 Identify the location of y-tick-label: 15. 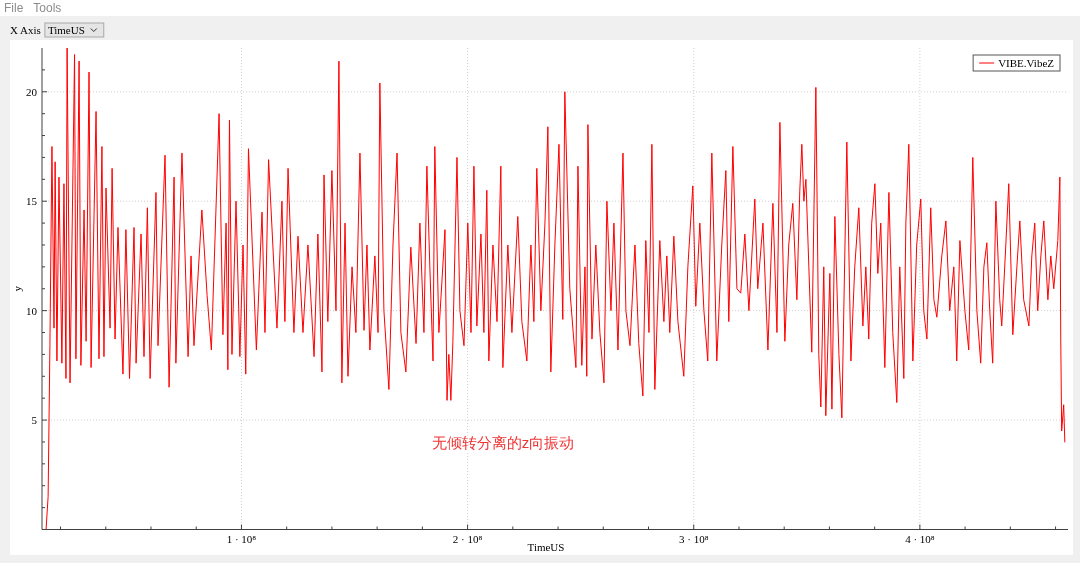
(32, 201).